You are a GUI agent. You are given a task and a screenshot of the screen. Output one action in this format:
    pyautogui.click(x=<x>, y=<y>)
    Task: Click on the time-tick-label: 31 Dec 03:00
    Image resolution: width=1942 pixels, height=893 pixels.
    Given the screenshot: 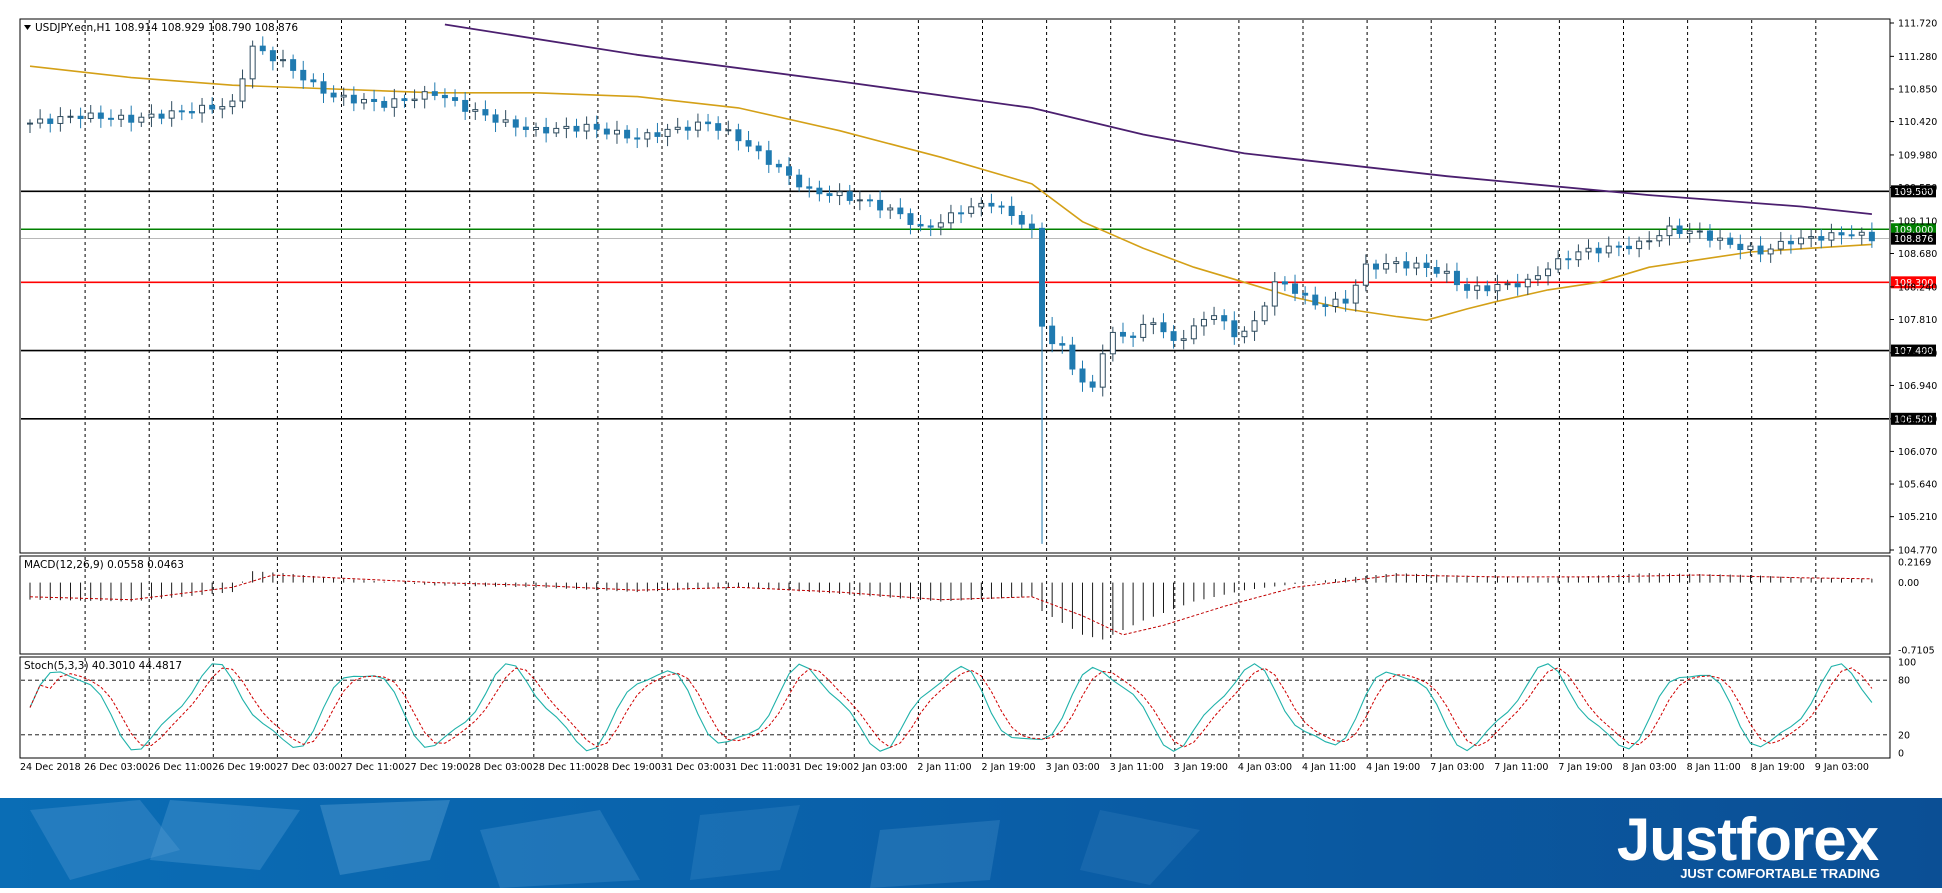 What is the action you would take?
    pyautogui.click(x=693, y=767)
    